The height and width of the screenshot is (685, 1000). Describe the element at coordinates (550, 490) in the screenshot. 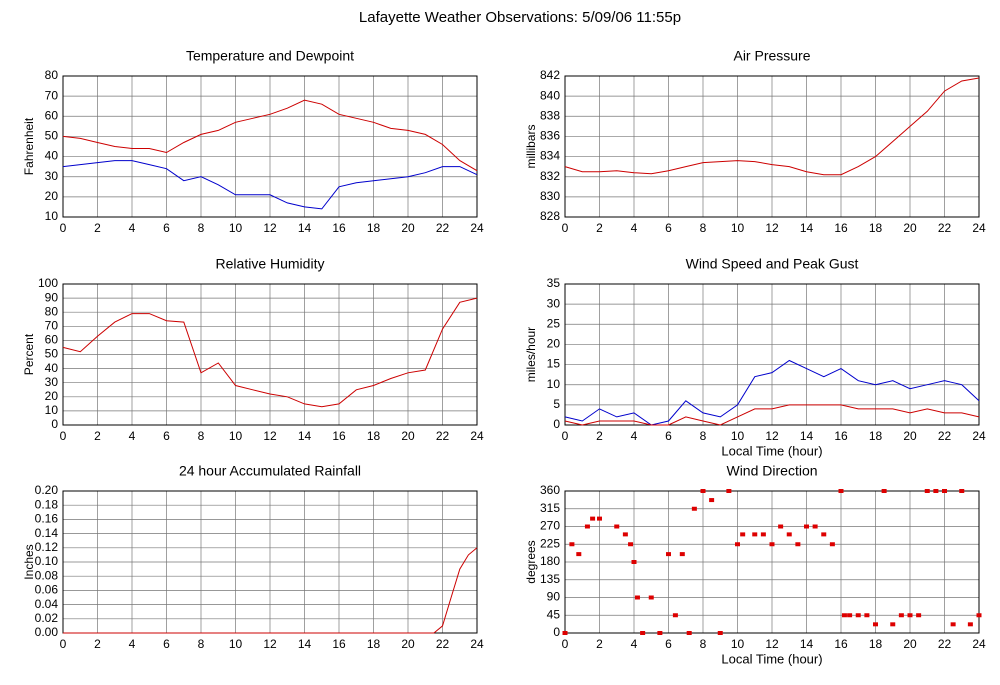

I see `y-tick-label: 360` at that location.